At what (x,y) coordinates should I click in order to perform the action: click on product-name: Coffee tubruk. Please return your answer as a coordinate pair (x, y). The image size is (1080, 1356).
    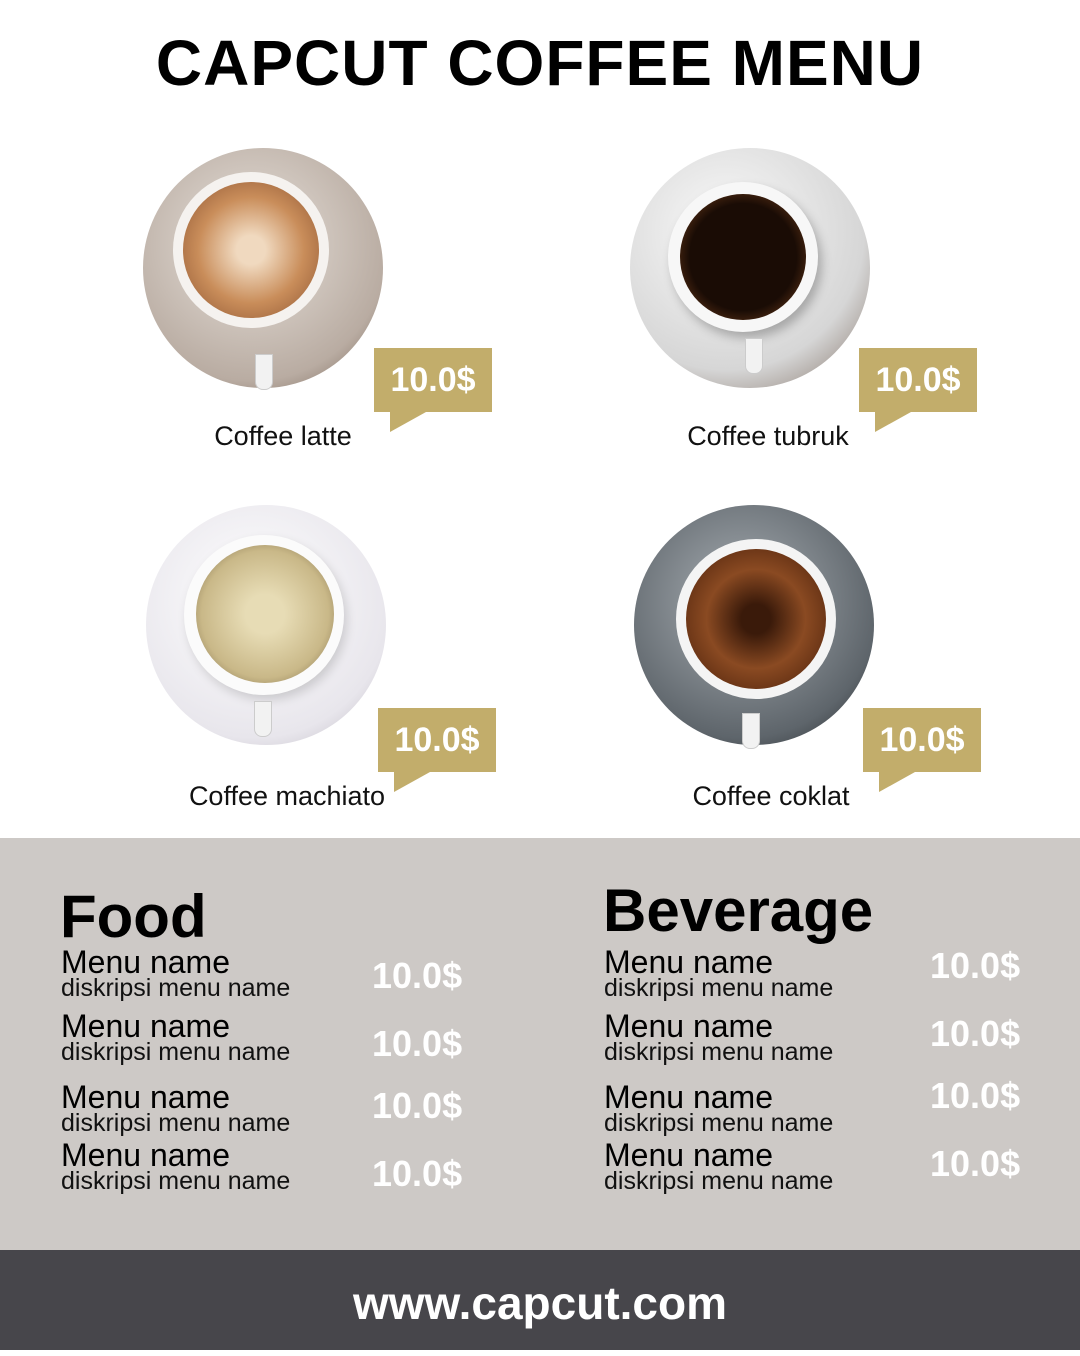
    Looking at the image, I should click on (768, 436).